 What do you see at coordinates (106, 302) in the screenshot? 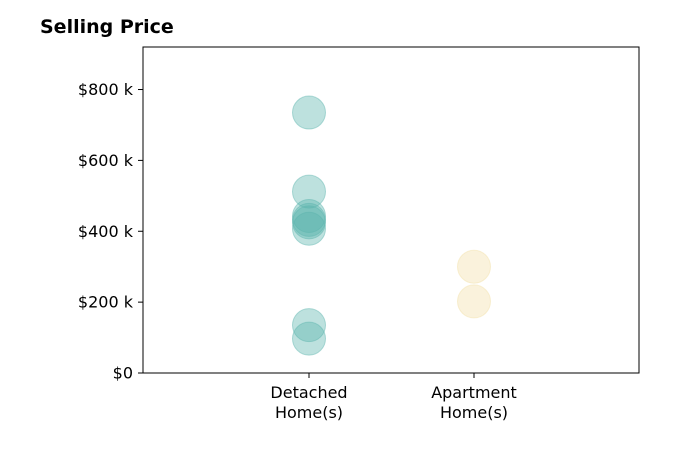
I see `y-tick-label: $200 k` at bounding box center [106, 302].